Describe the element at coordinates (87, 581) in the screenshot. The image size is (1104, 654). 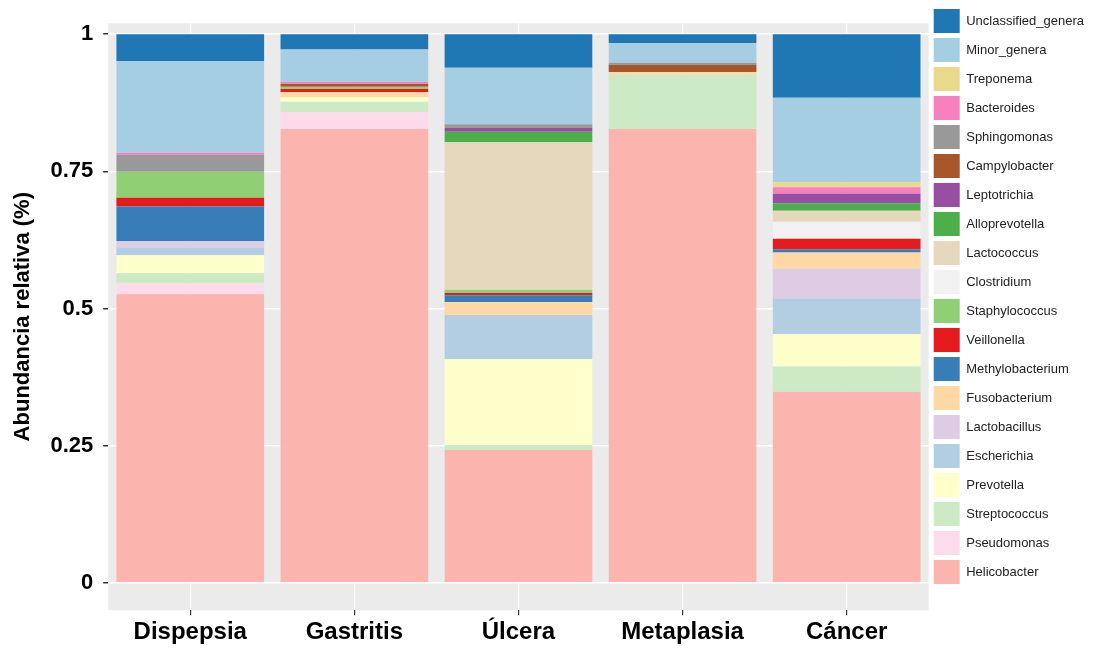
I see `y-tick-label: 0` at that location.